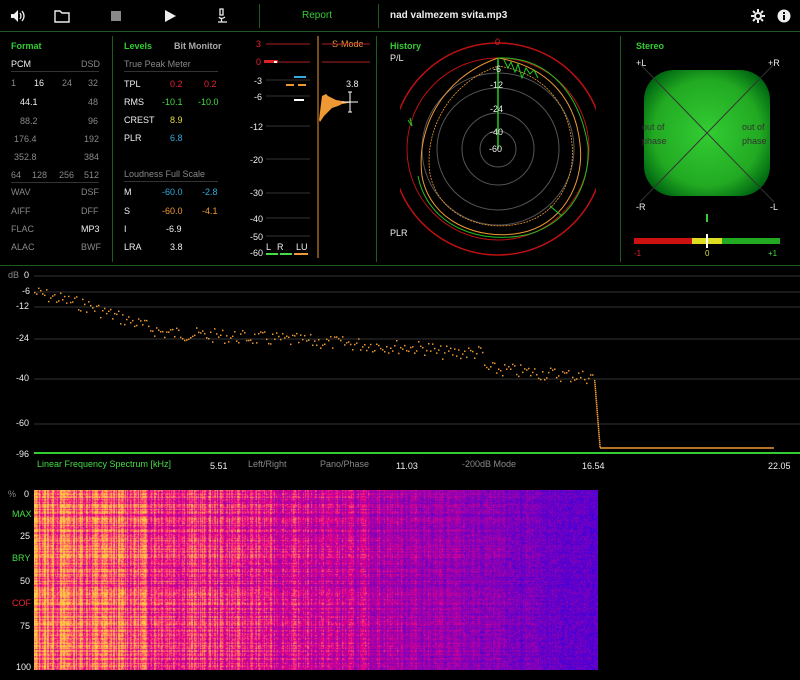 The width and height of the screenshot is (800, 680). What do you see at coordinates (24, 667) in the screenshot?
I see `spectrogram-y-tick: 100` at bounding box center [24, 667].